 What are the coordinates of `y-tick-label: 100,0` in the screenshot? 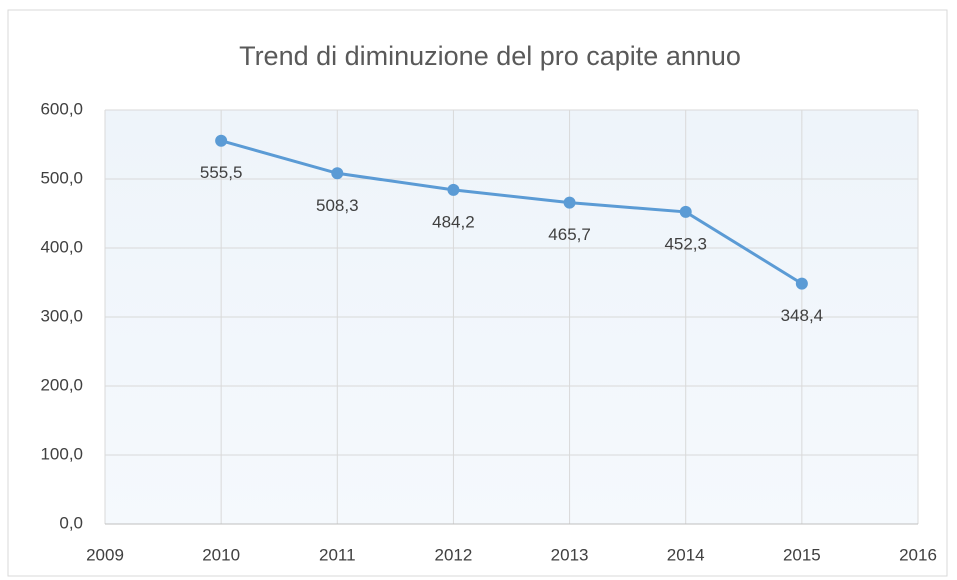 It's located at (61, 453).